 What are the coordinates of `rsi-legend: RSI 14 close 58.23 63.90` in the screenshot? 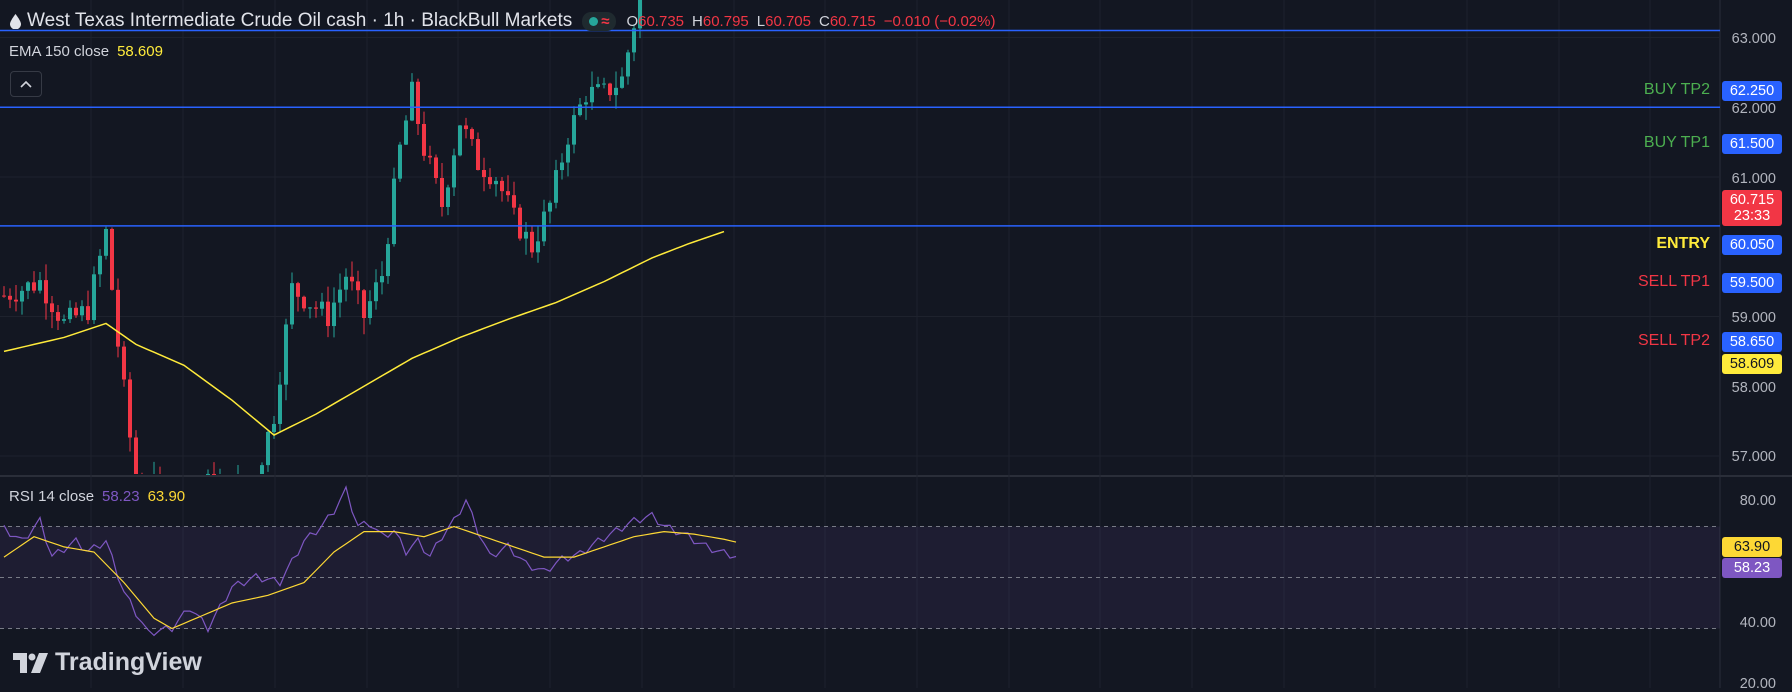 It's located at (97, 496).